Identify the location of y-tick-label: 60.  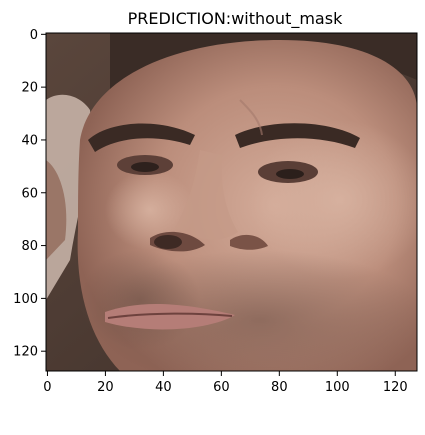
(29, 193).